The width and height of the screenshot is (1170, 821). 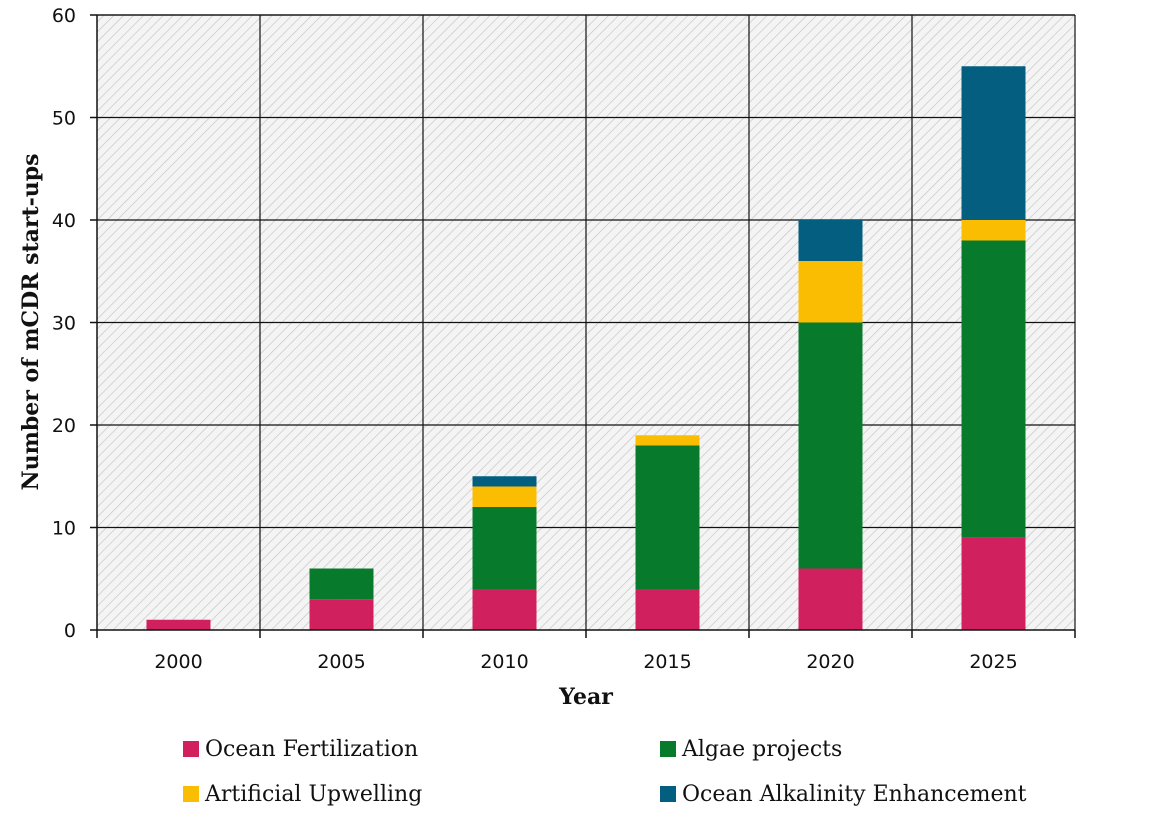 I want to click on x-tick-label: 2010, so click(x=504, y=662).